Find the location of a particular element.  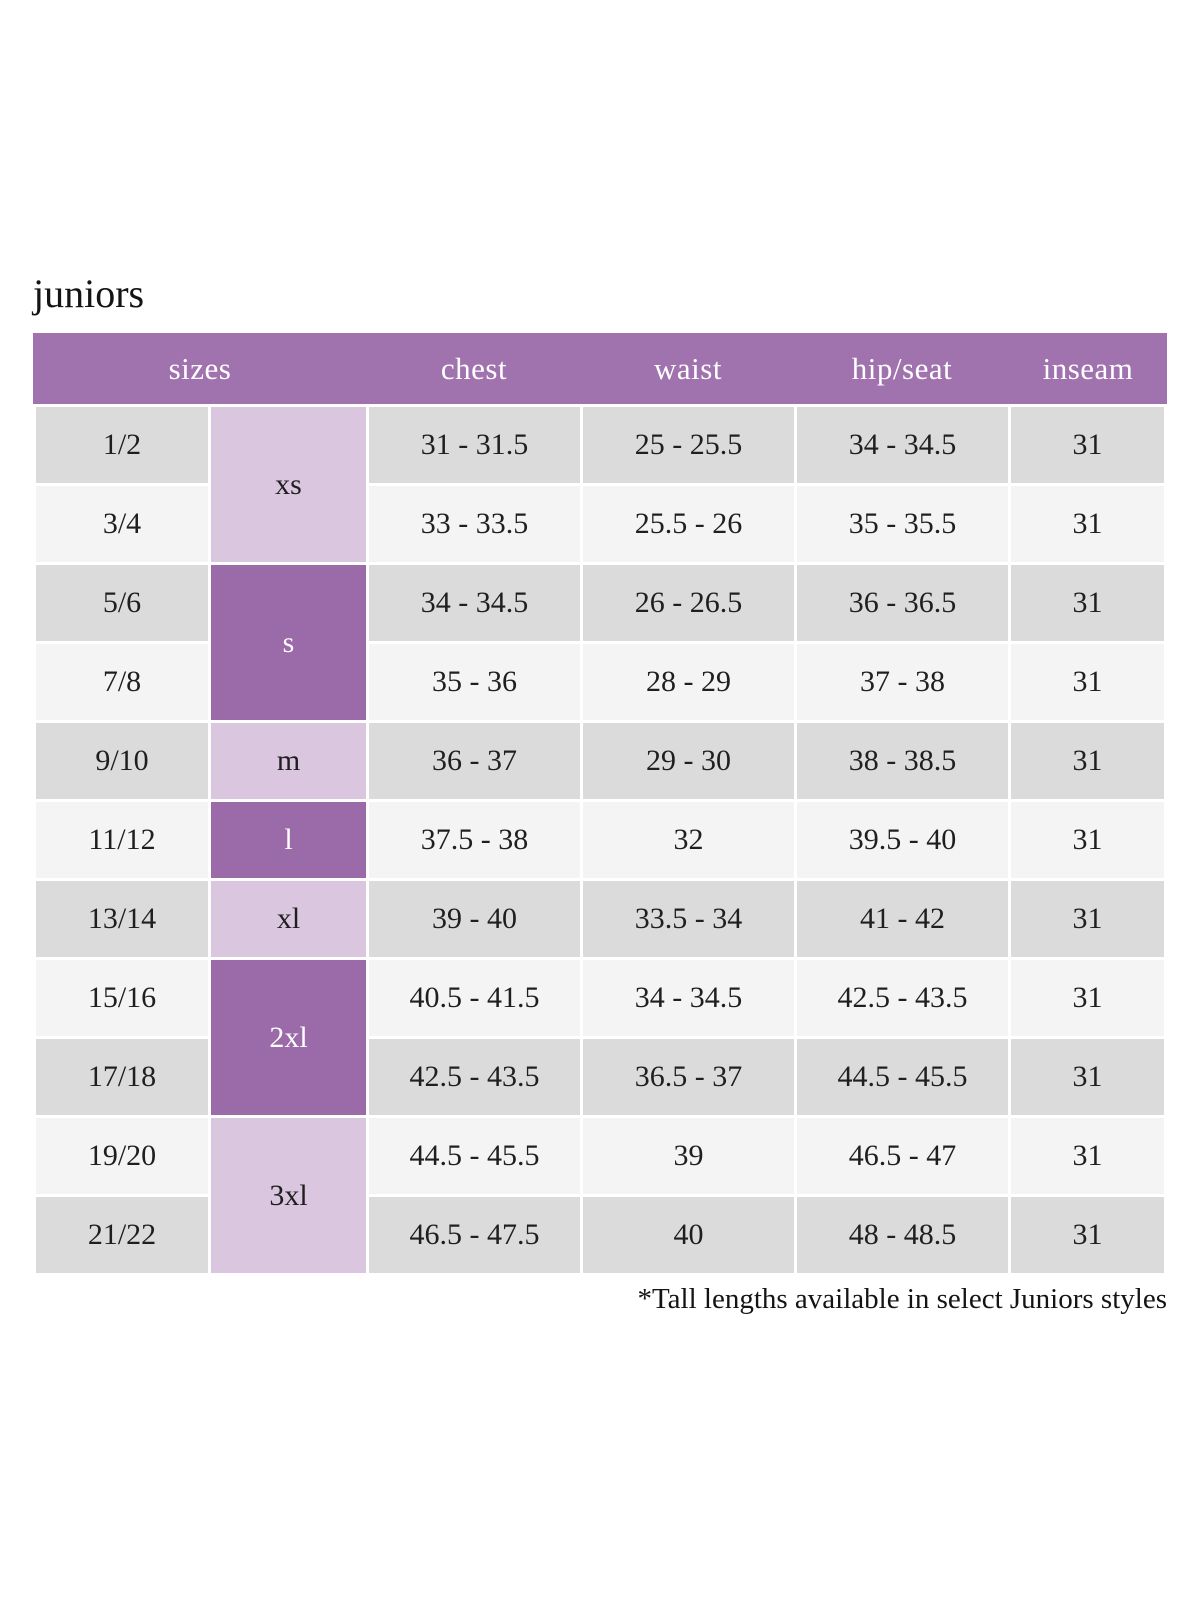

size-letter-cell-3xl: 3xl is located at coordinates (288, 1195).